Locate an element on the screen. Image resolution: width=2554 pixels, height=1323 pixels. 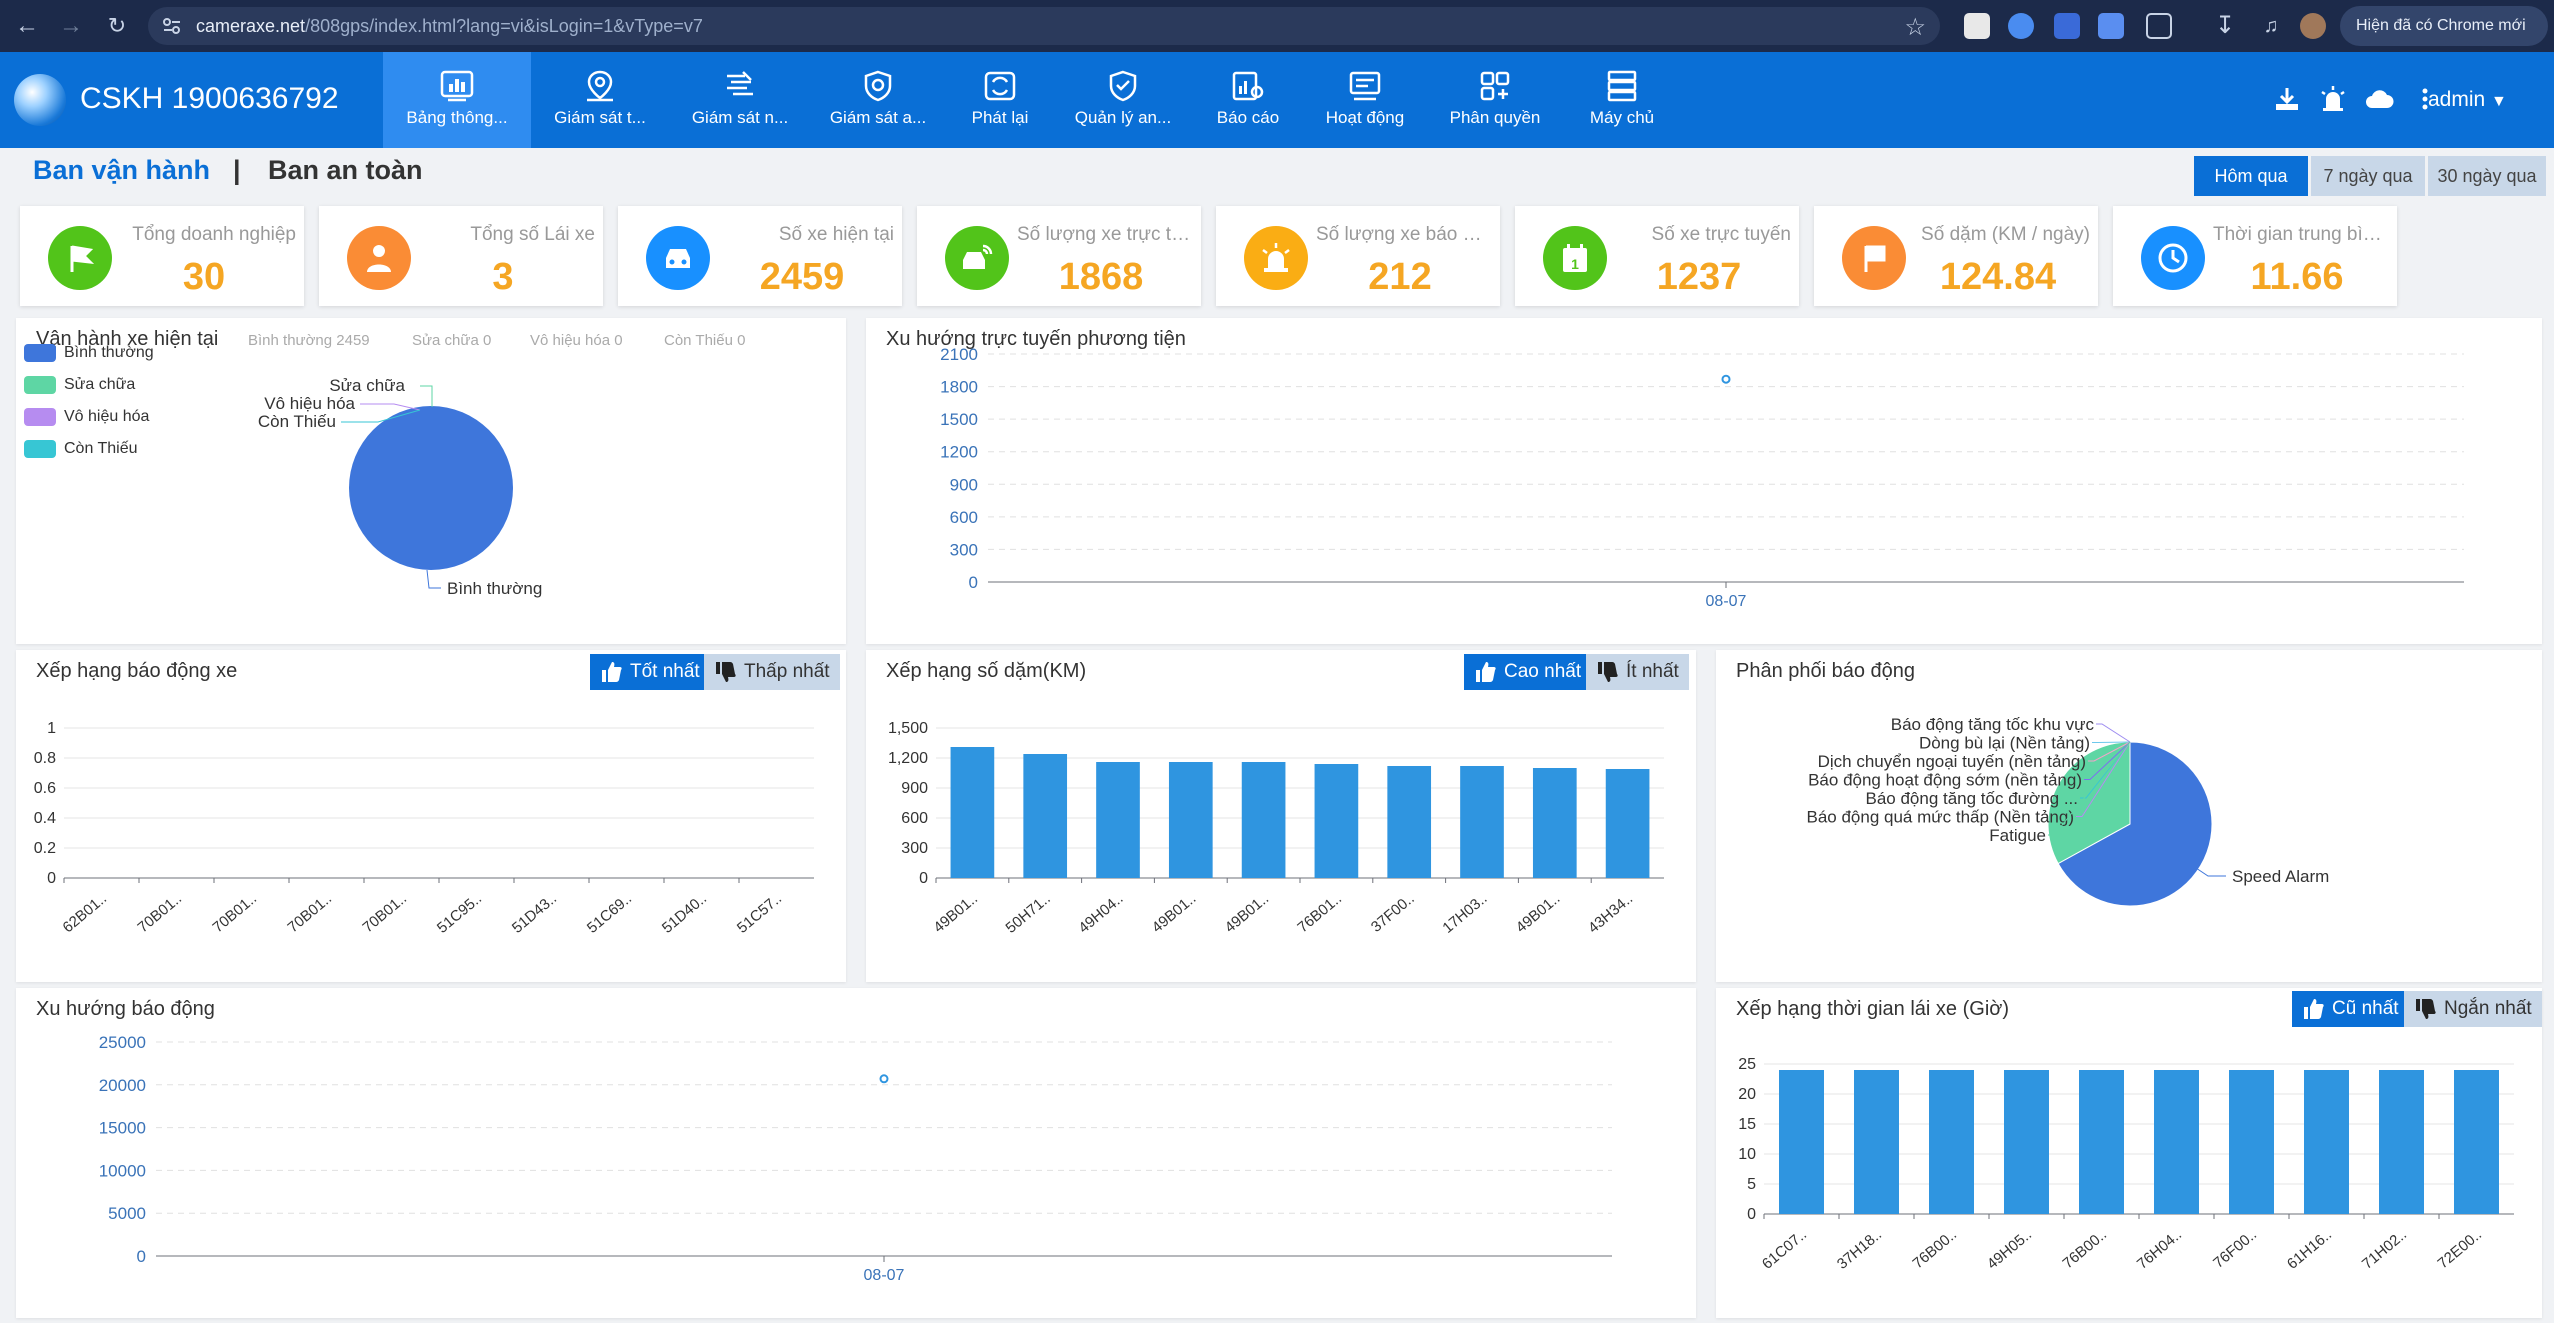
y-tick-label: 10000 is located at coordinates (122, 1170).